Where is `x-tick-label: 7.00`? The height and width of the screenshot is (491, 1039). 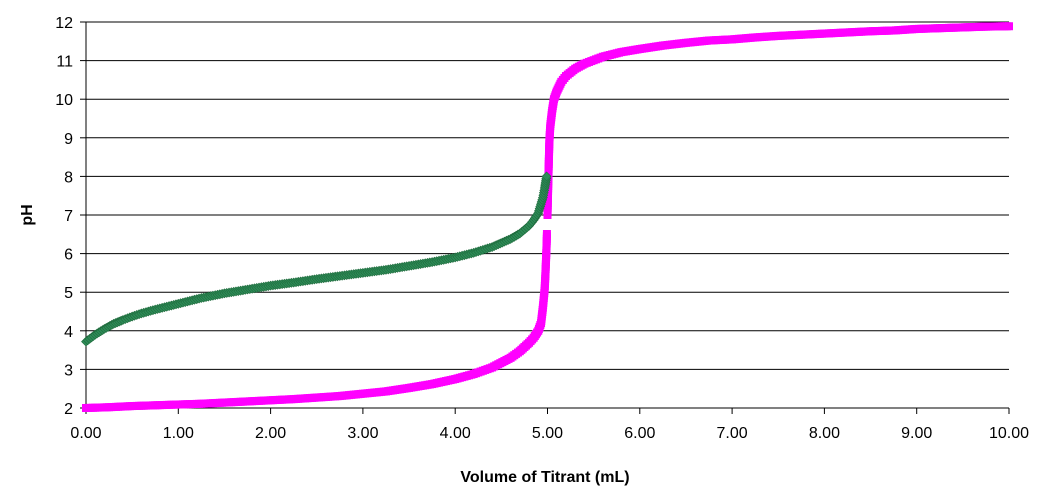 x-tick-label: 7.00 is located at coordinates (732, 433).